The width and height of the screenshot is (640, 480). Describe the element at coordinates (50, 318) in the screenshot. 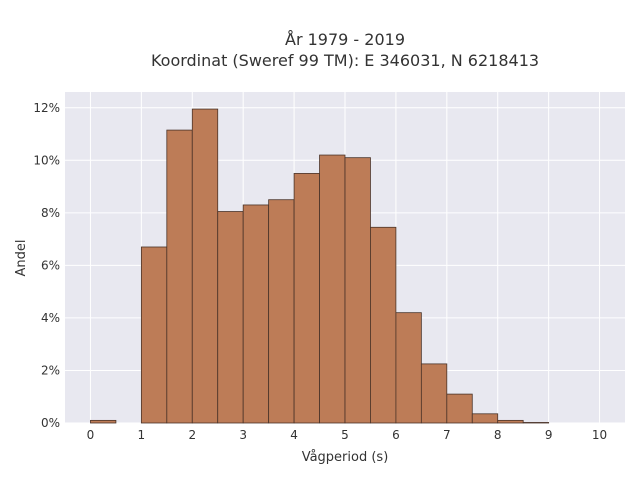

I see `y-tick-label: 4%` at that location.